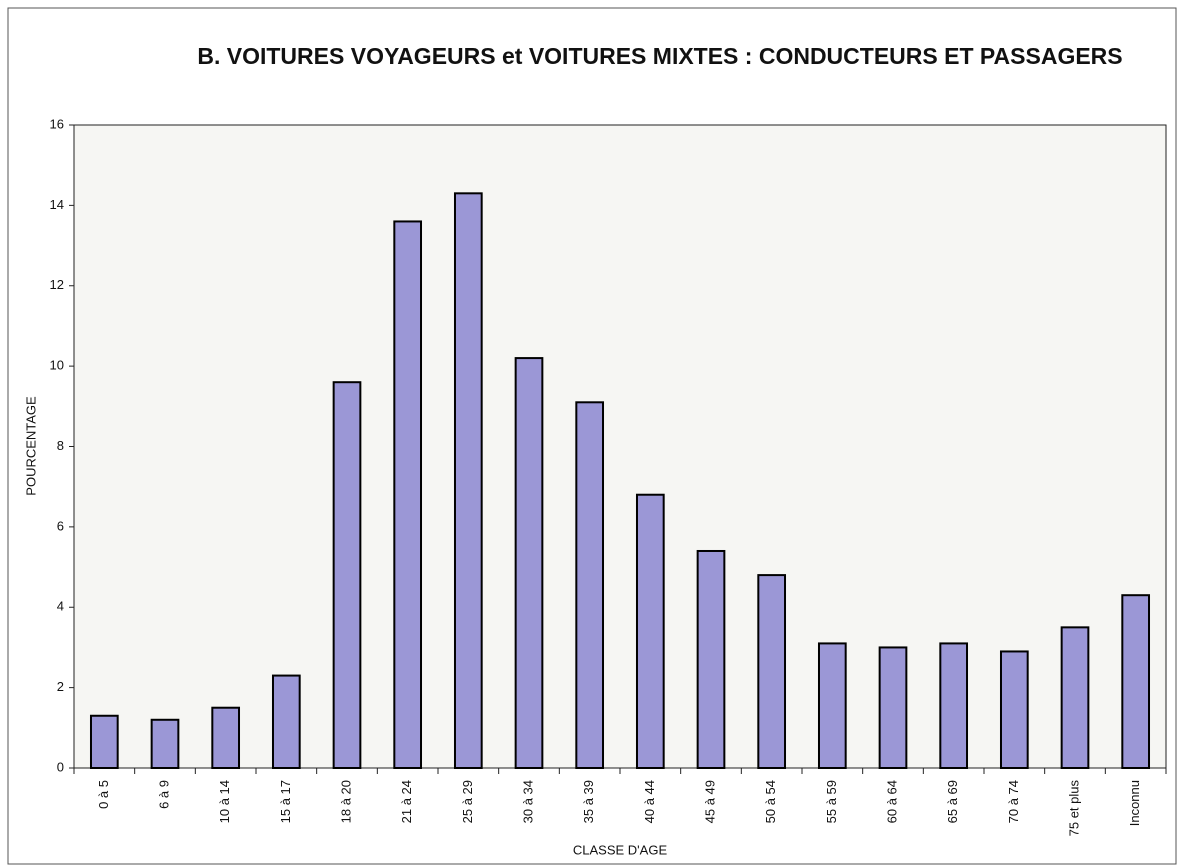  Describe the element at coordinates (60, 525) in the screenshot. I see `y-tick-label: 6` at that location.